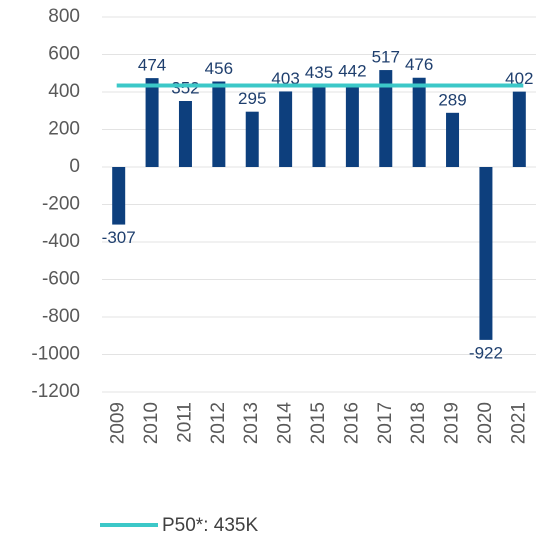  Describe the element at coordinates (218, 423) in the screenshot. I see `x-tick-label: 2012` at that location.